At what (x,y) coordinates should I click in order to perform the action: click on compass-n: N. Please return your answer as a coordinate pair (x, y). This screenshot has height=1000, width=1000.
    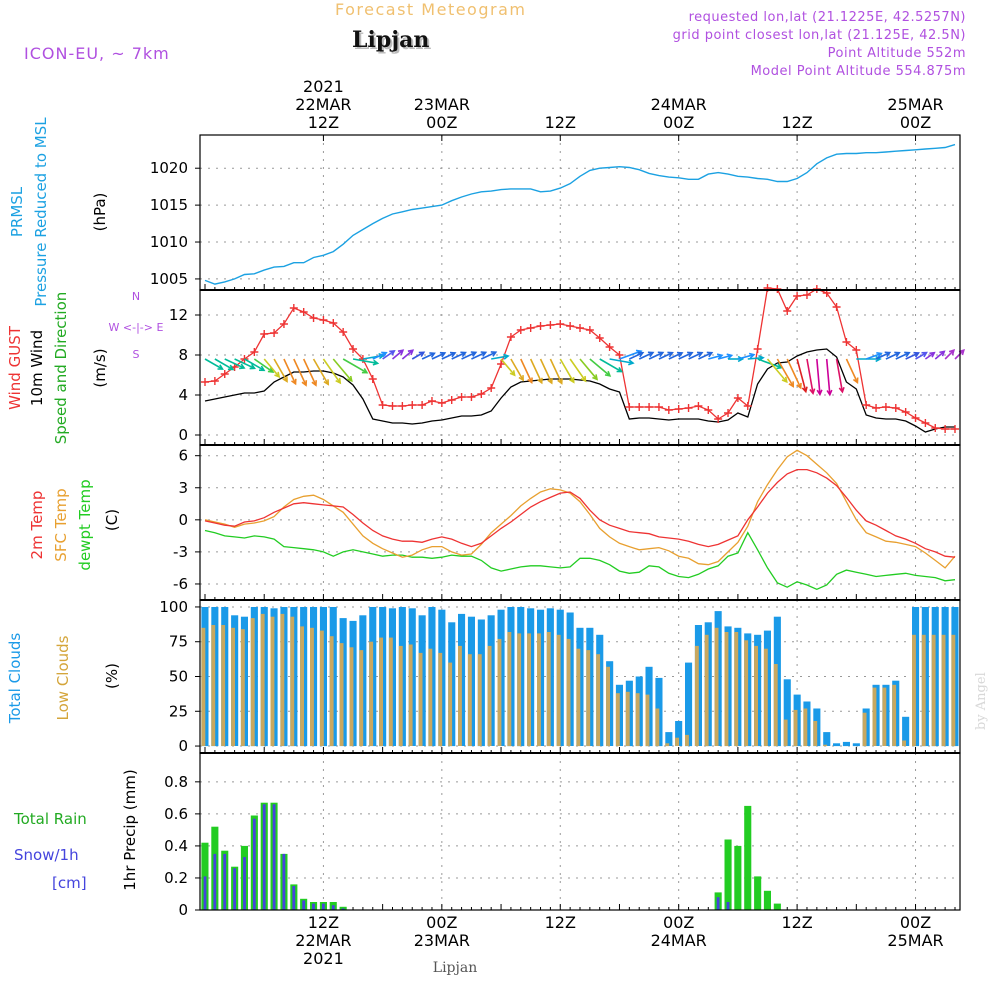
    Looking at the image, I should click on (136, 296).